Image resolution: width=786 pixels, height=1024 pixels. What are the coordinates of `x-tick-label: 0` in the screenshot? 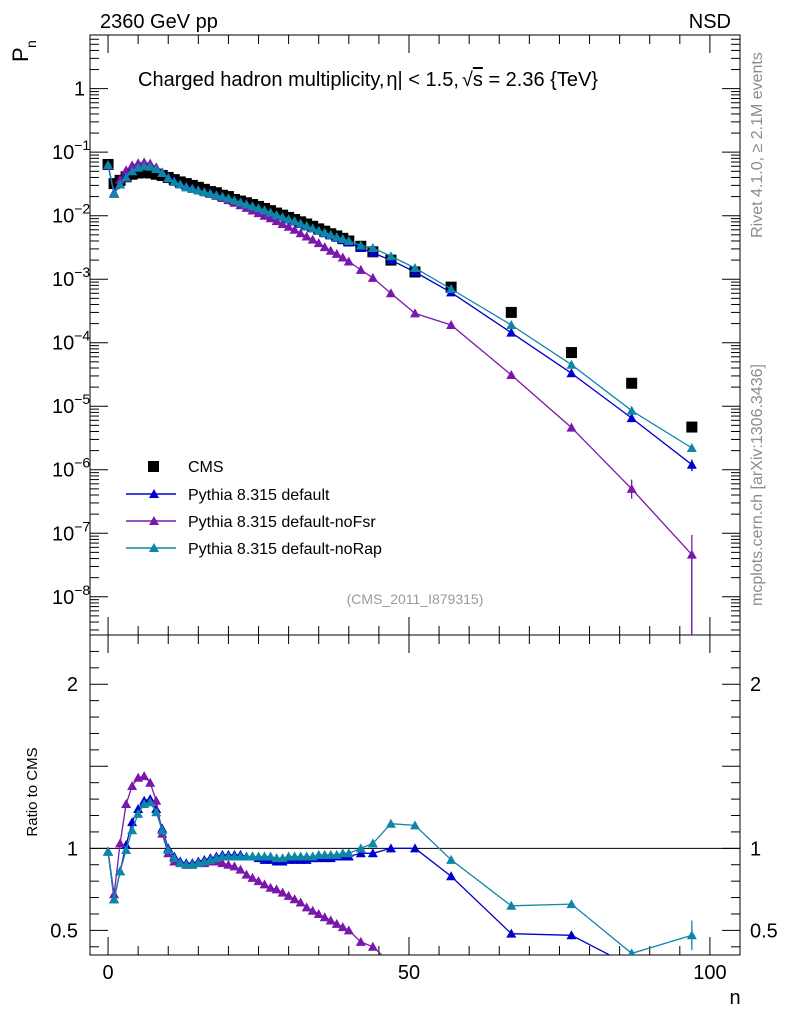 It's located at (107, 973).